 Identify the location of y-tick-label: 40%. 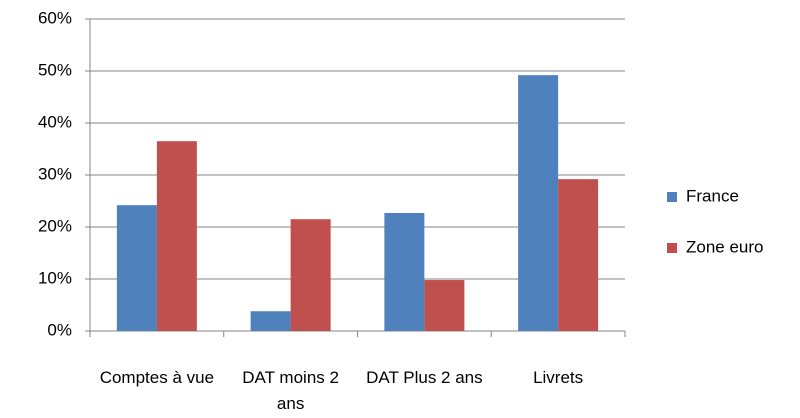
(55, 121).